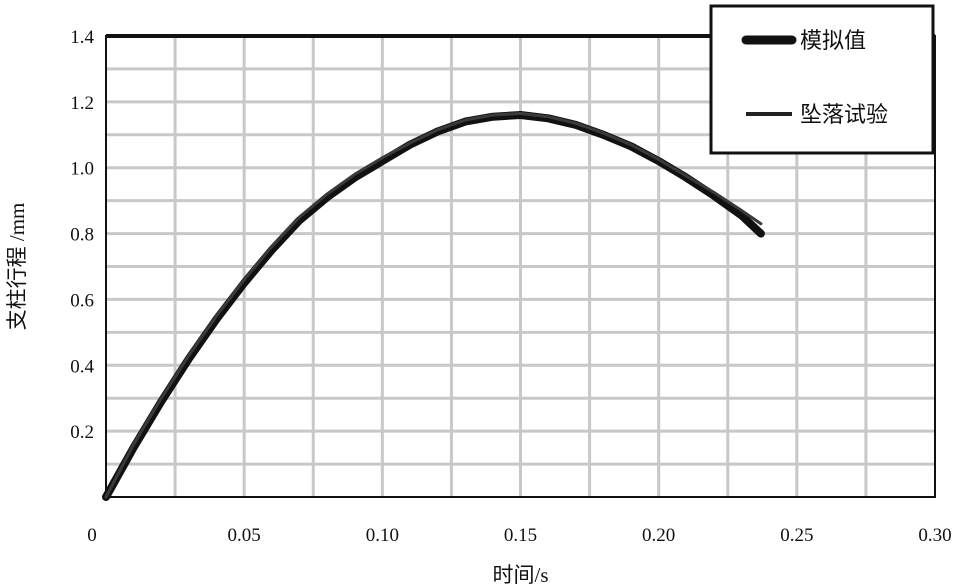  I want to click on x-tick-label: 0.20, so click(658, 535).